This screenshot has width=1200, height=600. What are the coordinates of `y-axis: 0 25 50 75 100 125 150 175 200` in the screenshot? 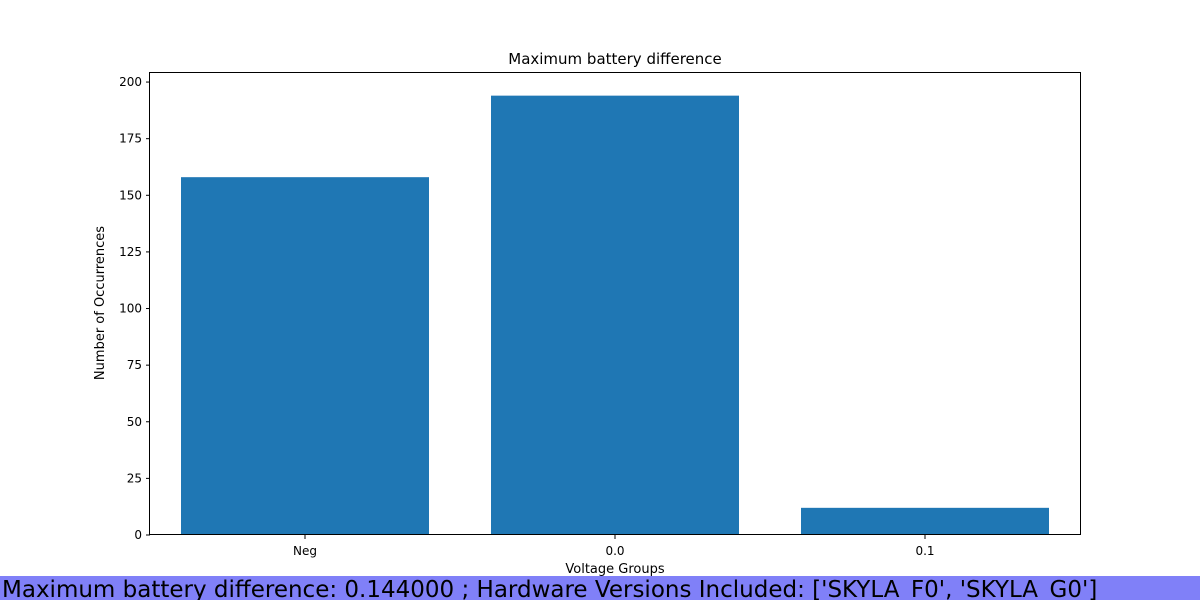 It's located at (134, 308).